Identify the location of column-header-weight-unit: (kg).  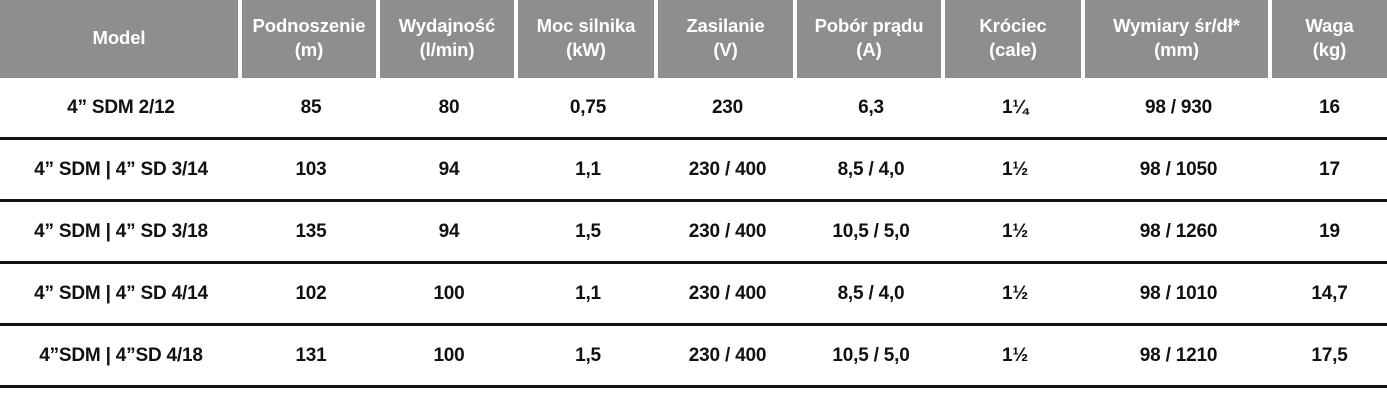
(1329, 49).